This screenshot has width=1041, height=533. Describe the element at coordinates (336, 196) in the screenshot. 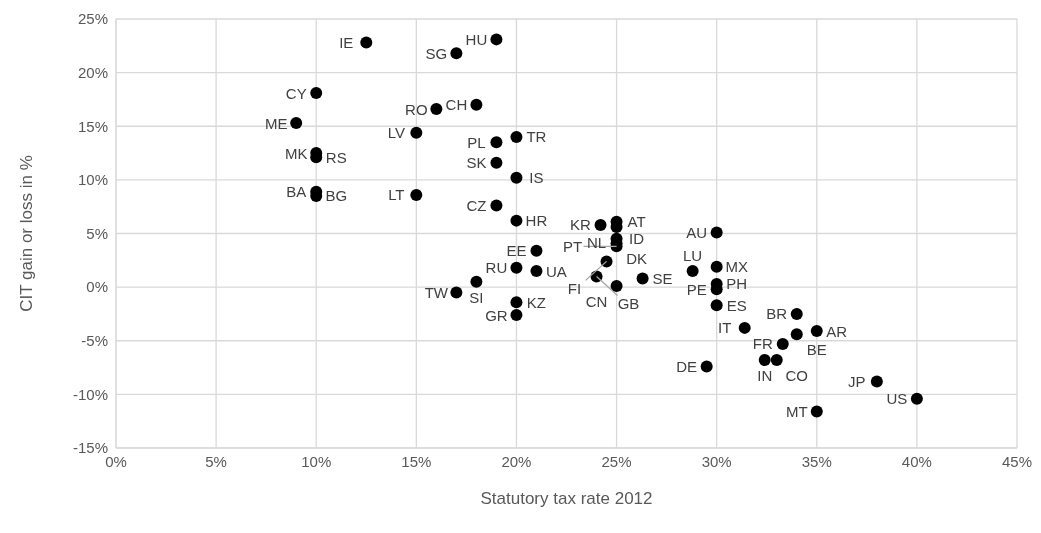

I see `annotation: BG` at that location.